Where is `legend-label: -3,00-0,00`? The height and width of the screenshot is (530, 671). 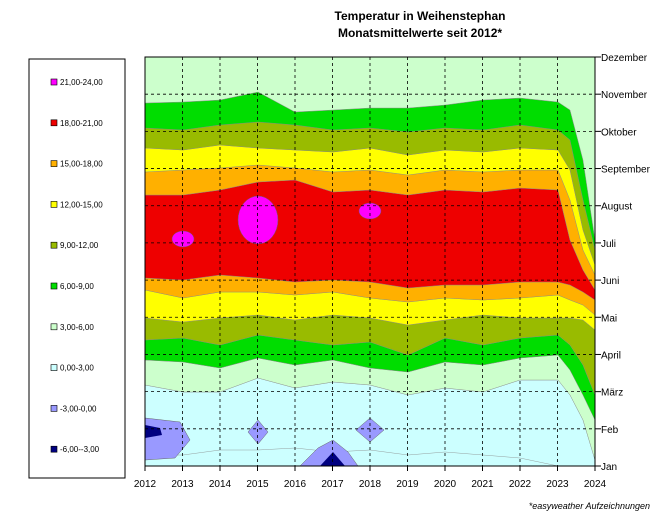
legend-label: -3,00-0,00 is located at coordinates (78, 408).